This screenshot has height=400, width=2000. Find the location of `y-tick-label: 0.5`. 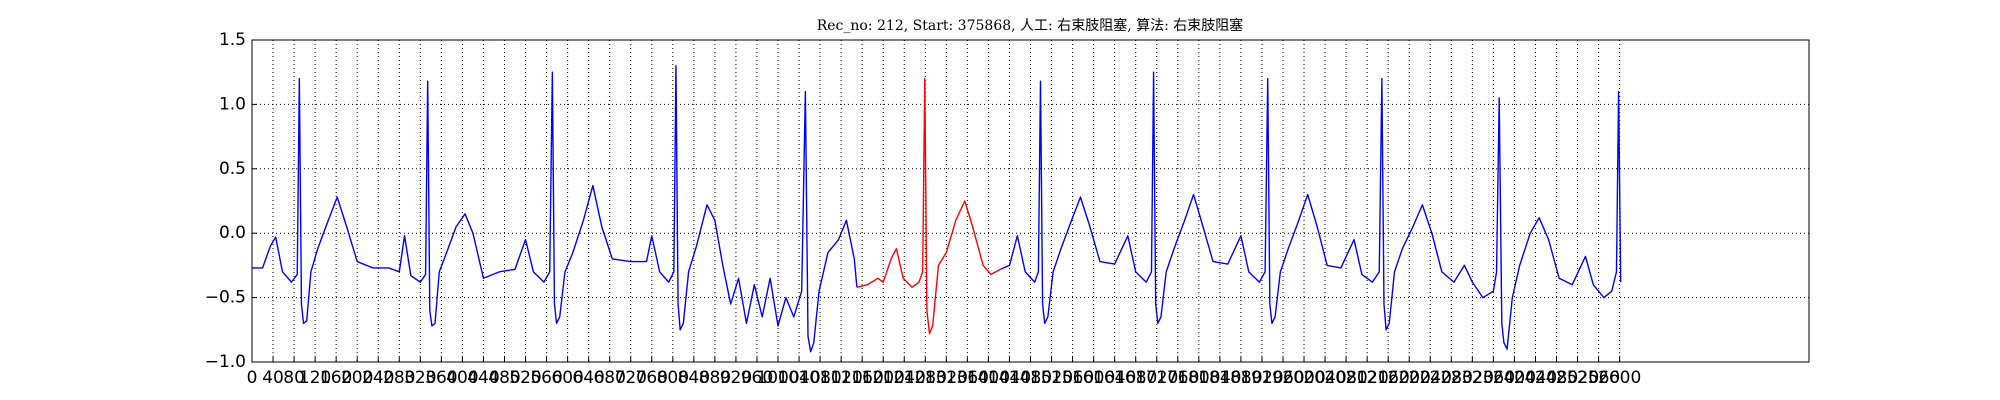

y-tick-label: 0.5 is located at coordinates (232, 169).